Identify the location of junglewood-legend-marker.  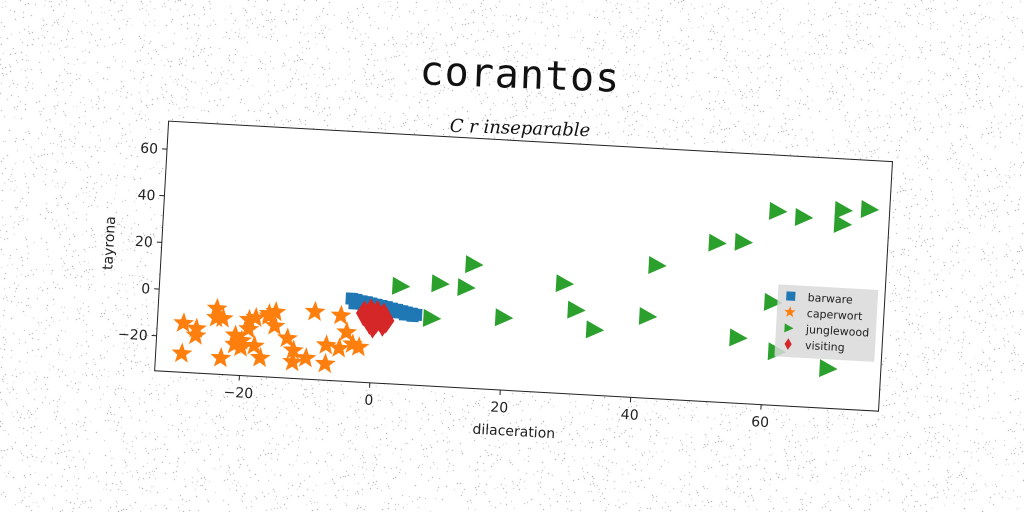
(789, 328).